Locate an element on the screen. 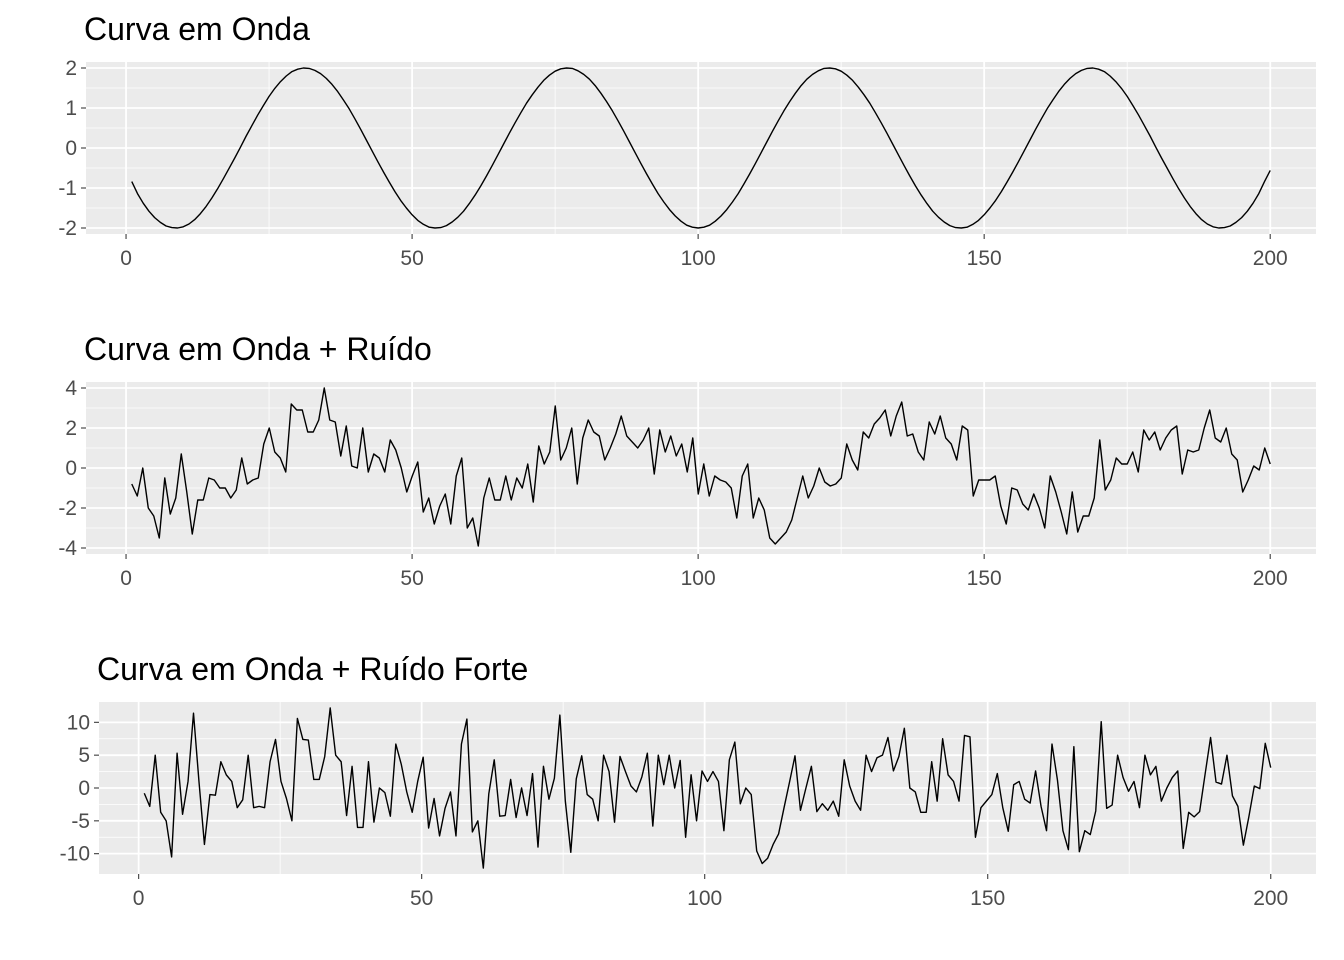  y-tick-label: 5 is located at coordinates (84, 755).